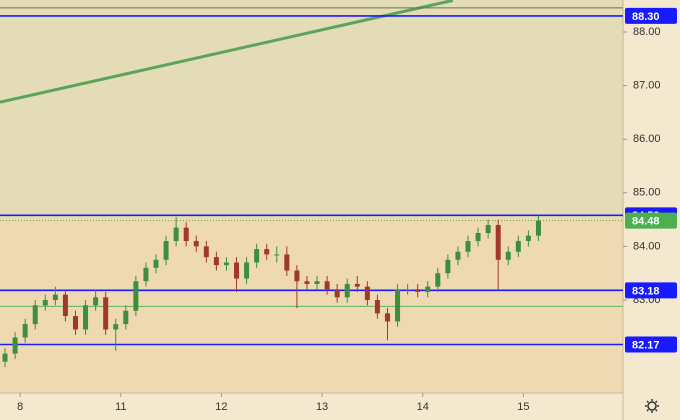  What do you see at coordinates (311, 406) in the screenshot?
I see `x-axis-area` at bounding box center [311, 406].